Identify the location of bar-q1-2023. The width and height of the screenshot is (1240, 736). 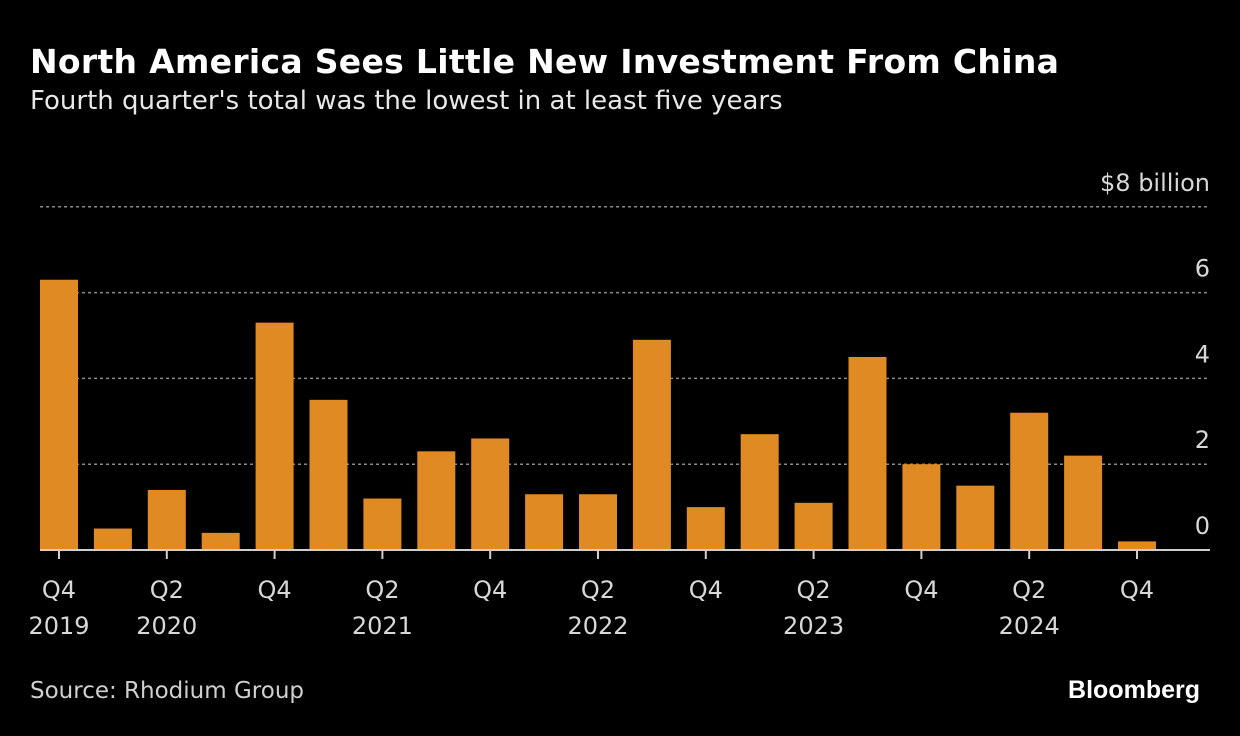
(759, 492).